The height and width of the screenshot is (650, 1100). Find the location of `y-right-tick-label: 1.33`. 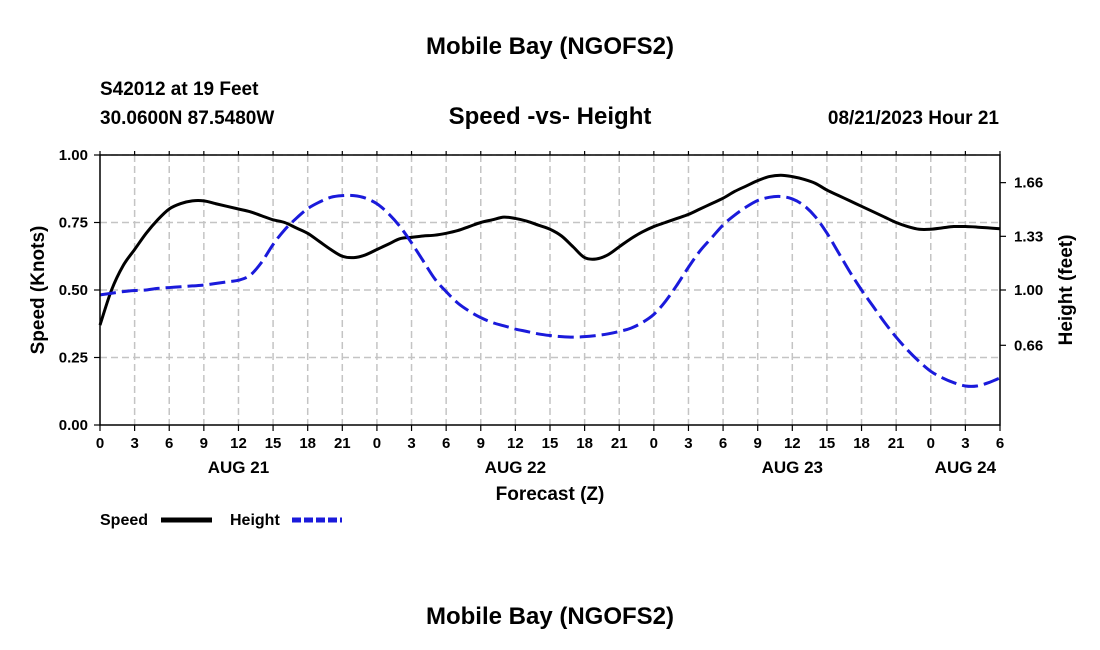

y-right-tick-label: 1.33 is located at coordinates (1028, 236).